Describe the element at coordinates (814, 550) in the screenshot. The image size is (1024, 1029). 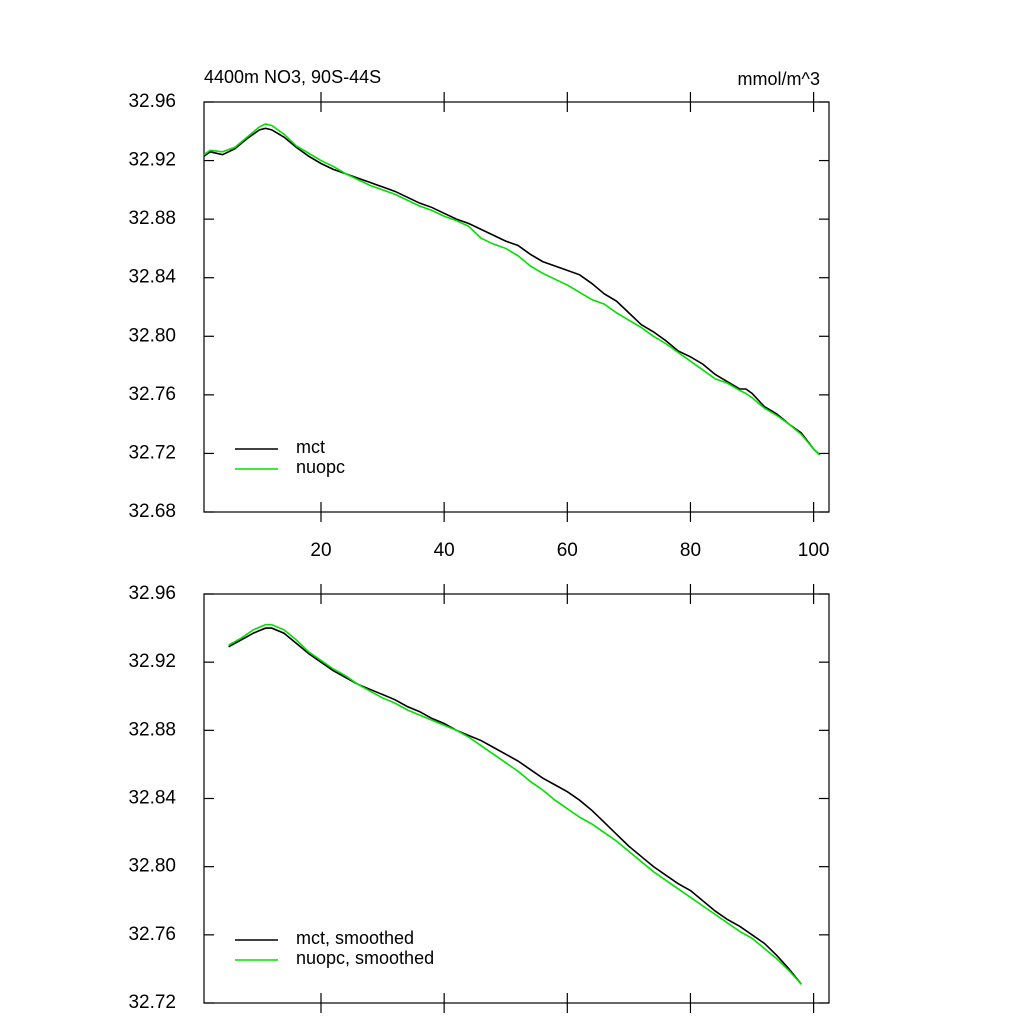
I see `x-tick-label: 100` at that location.